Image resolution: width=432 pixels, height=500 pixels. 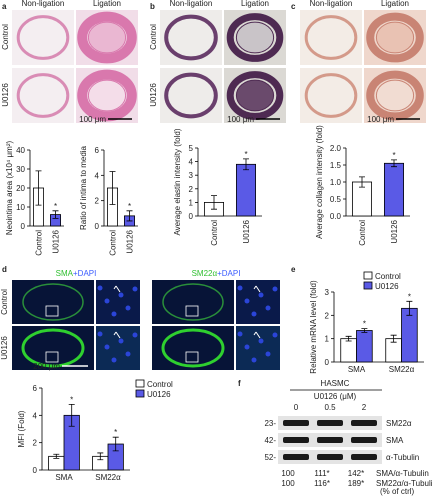 What do you see at coordinates (4, 269) in the screenshot?
I see `panel-letter: d` at bounding box center [4, 269].